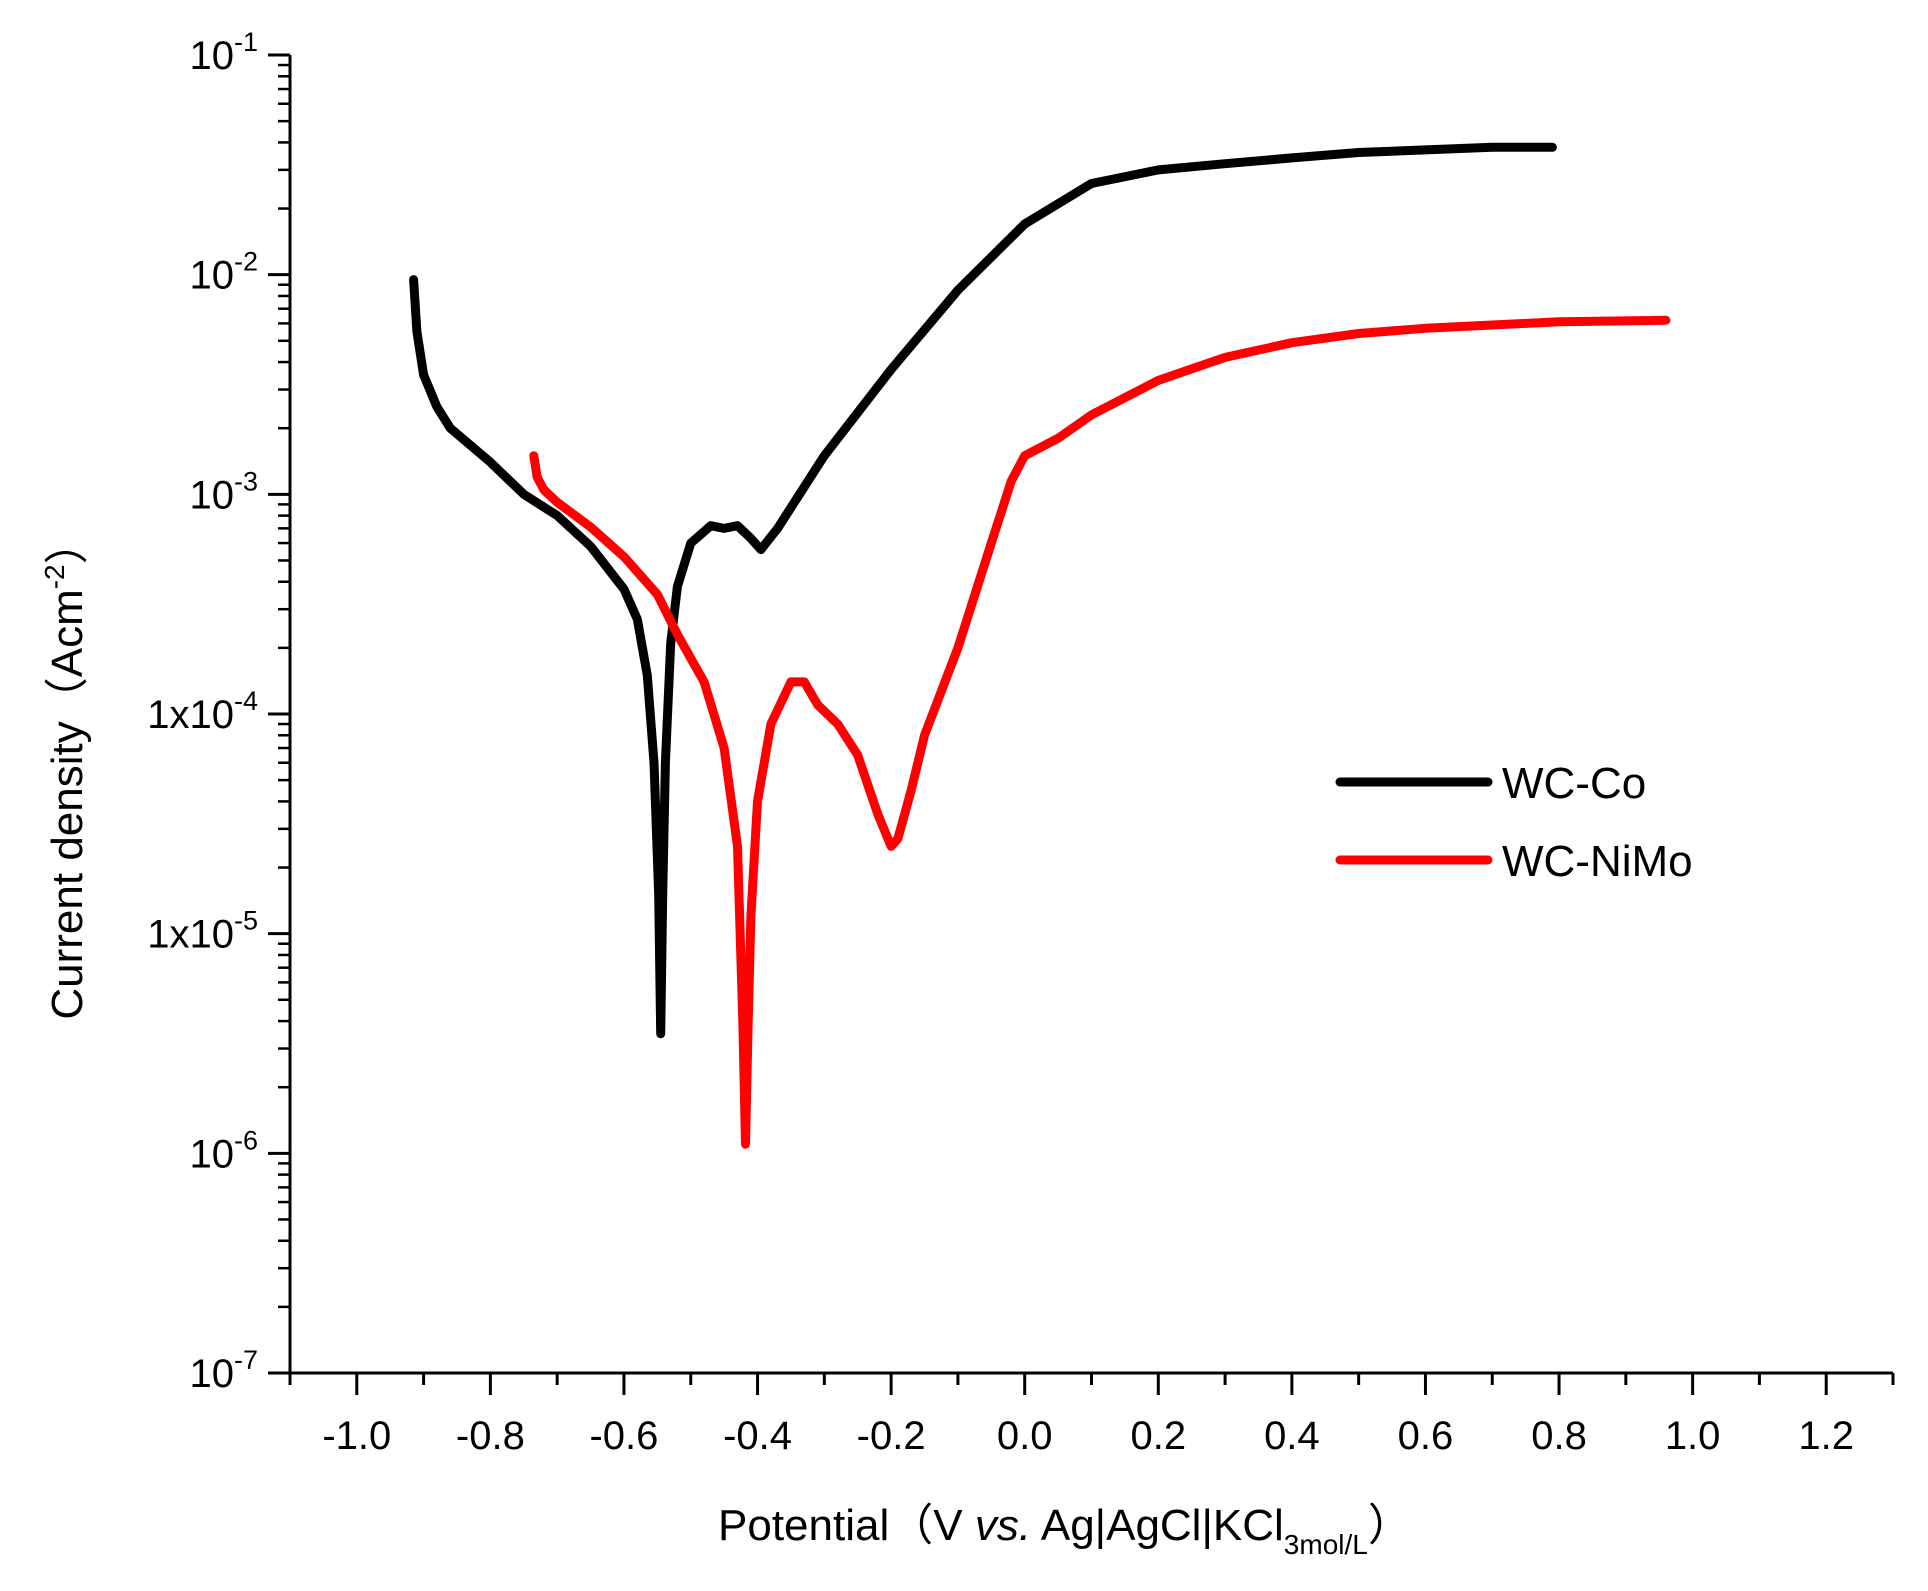 The image size is (1928, 1591). Describe the element at coordinates (1597, 861) in the screenshot. I see `legend-label-1: WC-NiMo` at that location.